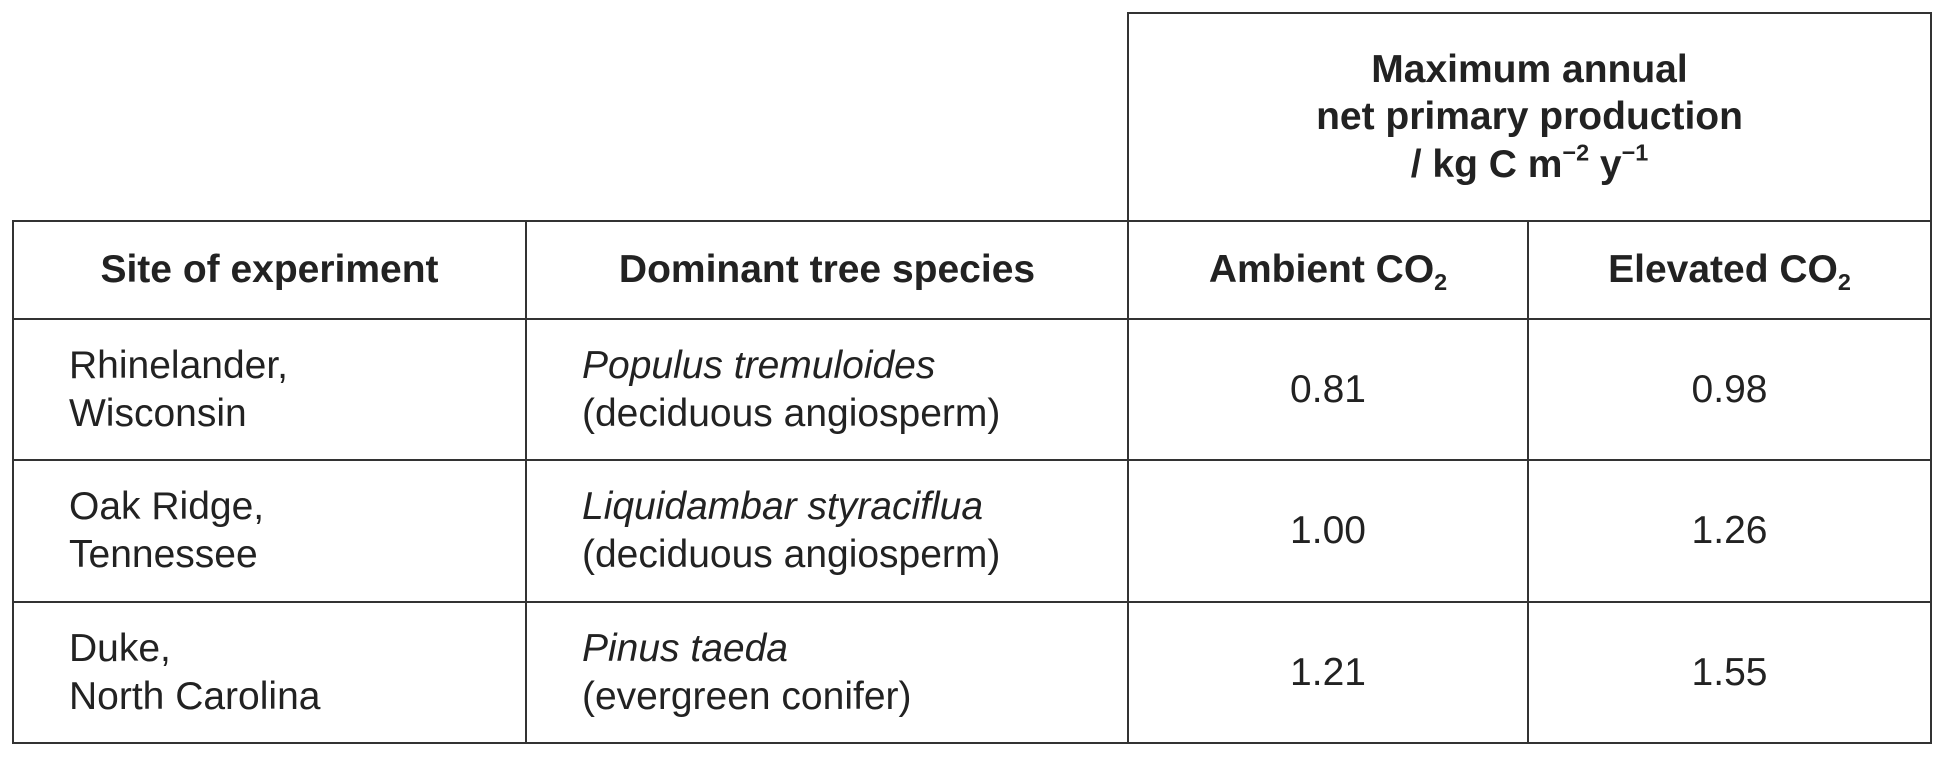 This screenshot has width=1942, height=757. What do you see at coordinates (1605, 164) in the screenshot?
I see `unit-text: y` at bounding box center [1605, 164].